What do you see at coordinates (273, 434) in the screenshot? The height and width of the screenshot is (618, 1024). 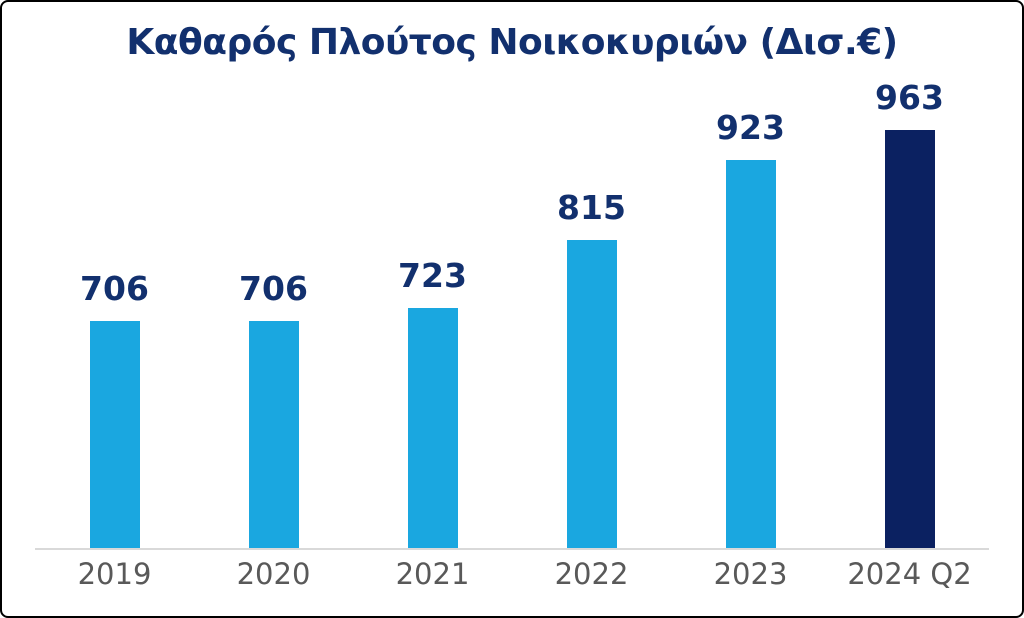 I see `bar-2020` at bounding box center [273, 434].